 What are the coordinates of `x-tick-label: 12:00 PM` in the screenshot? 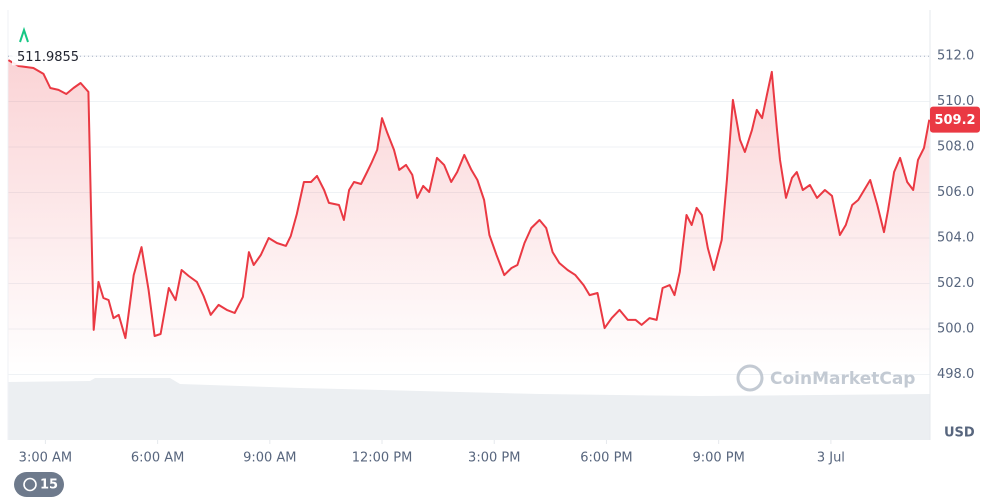 It's located at (382, 458).